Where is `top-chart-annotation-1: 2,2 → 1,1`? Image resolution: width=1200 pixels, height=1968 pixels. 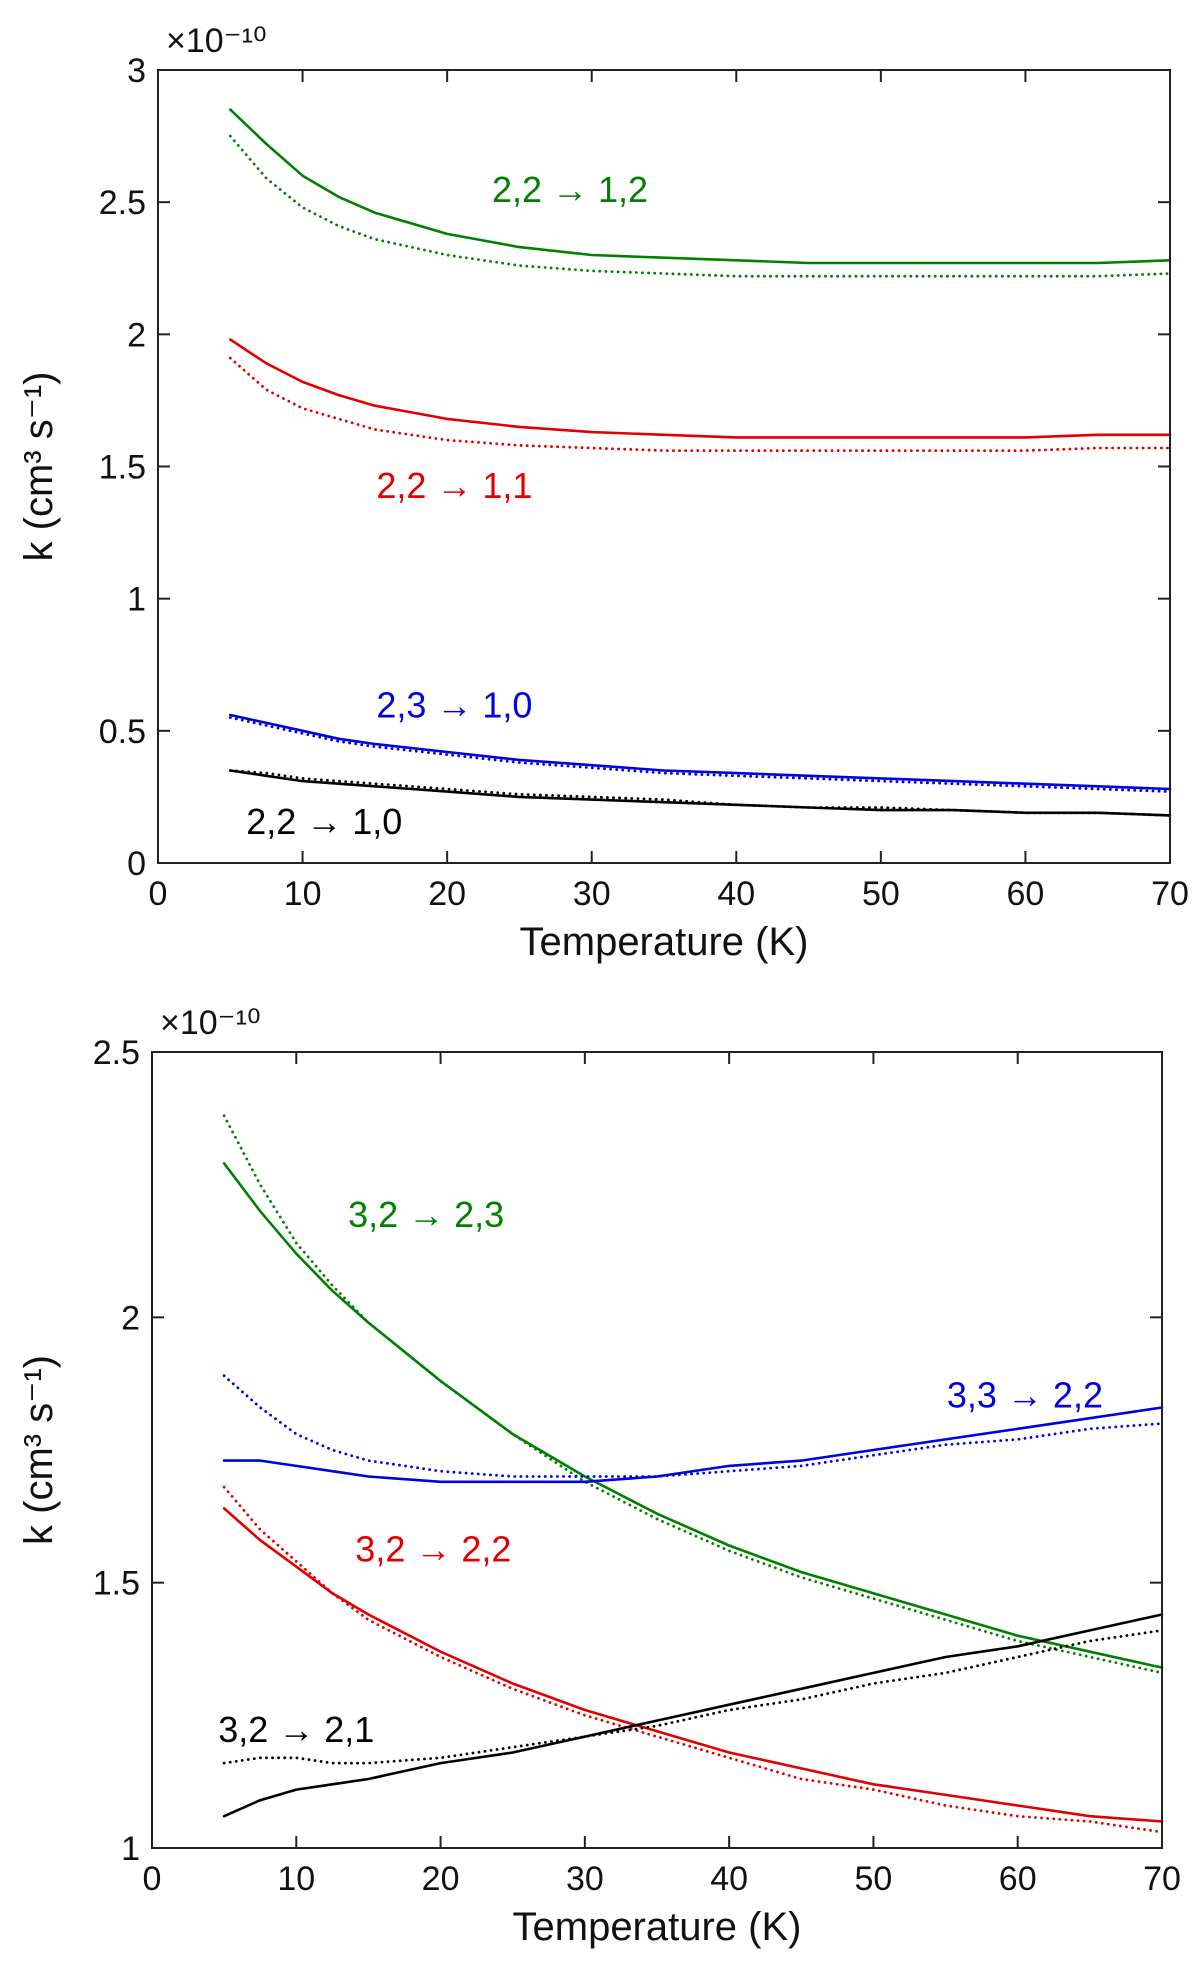
top-chart-annotation-1: 2,2 → 1,1 is located at coordinates (454, 485).